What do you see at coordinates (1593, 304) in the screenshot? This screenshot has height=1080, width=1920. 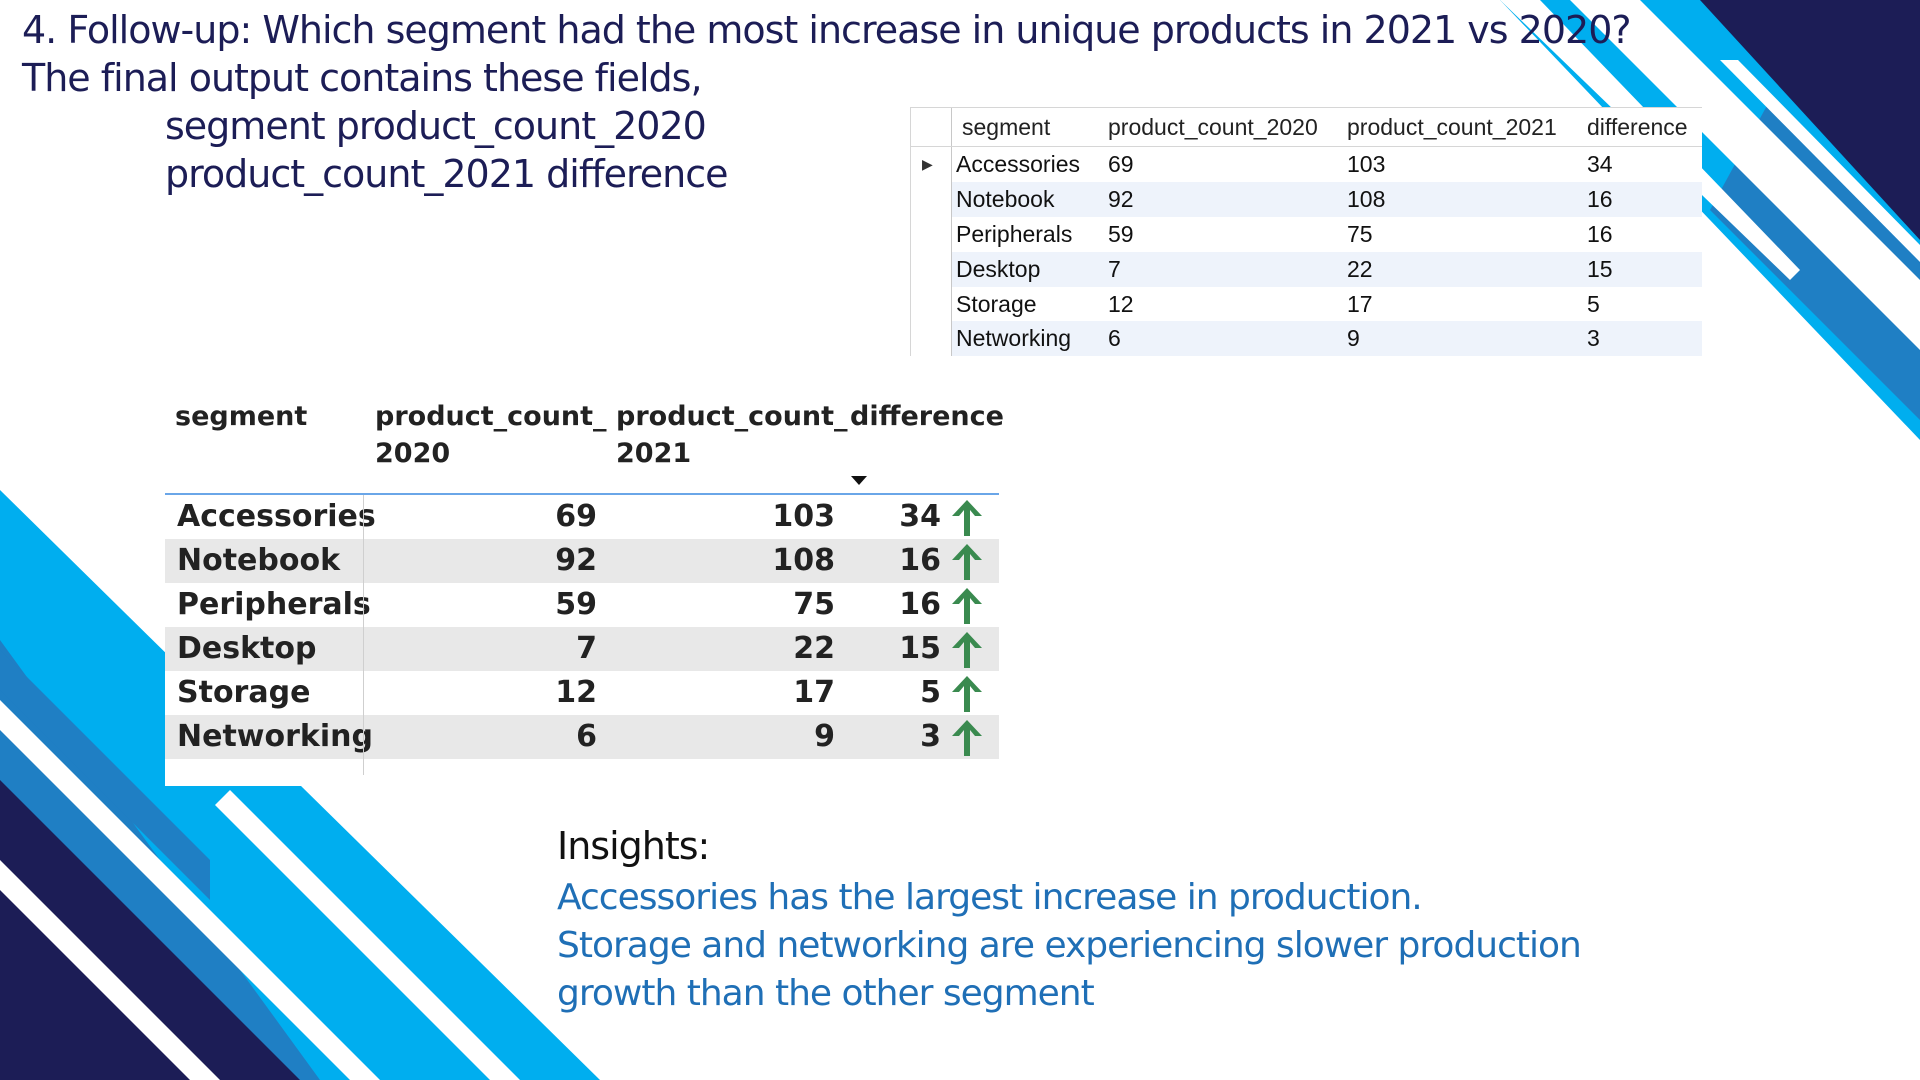 I see `grid-cell-diff: 5` at bounding box center [1593, 304].